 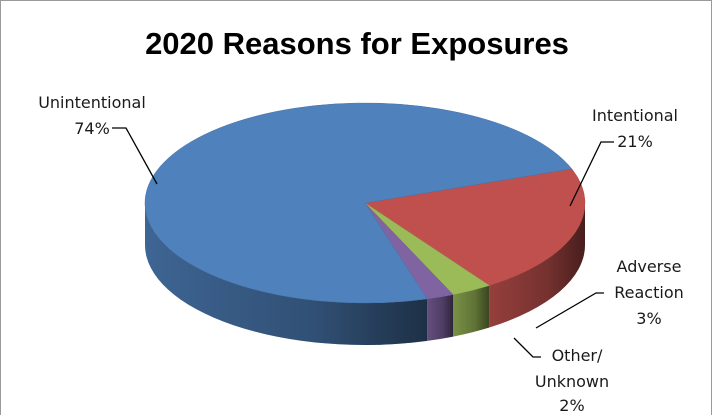 I want to click on pie-side-shade-other-unknown, so click(x=440, y=317).